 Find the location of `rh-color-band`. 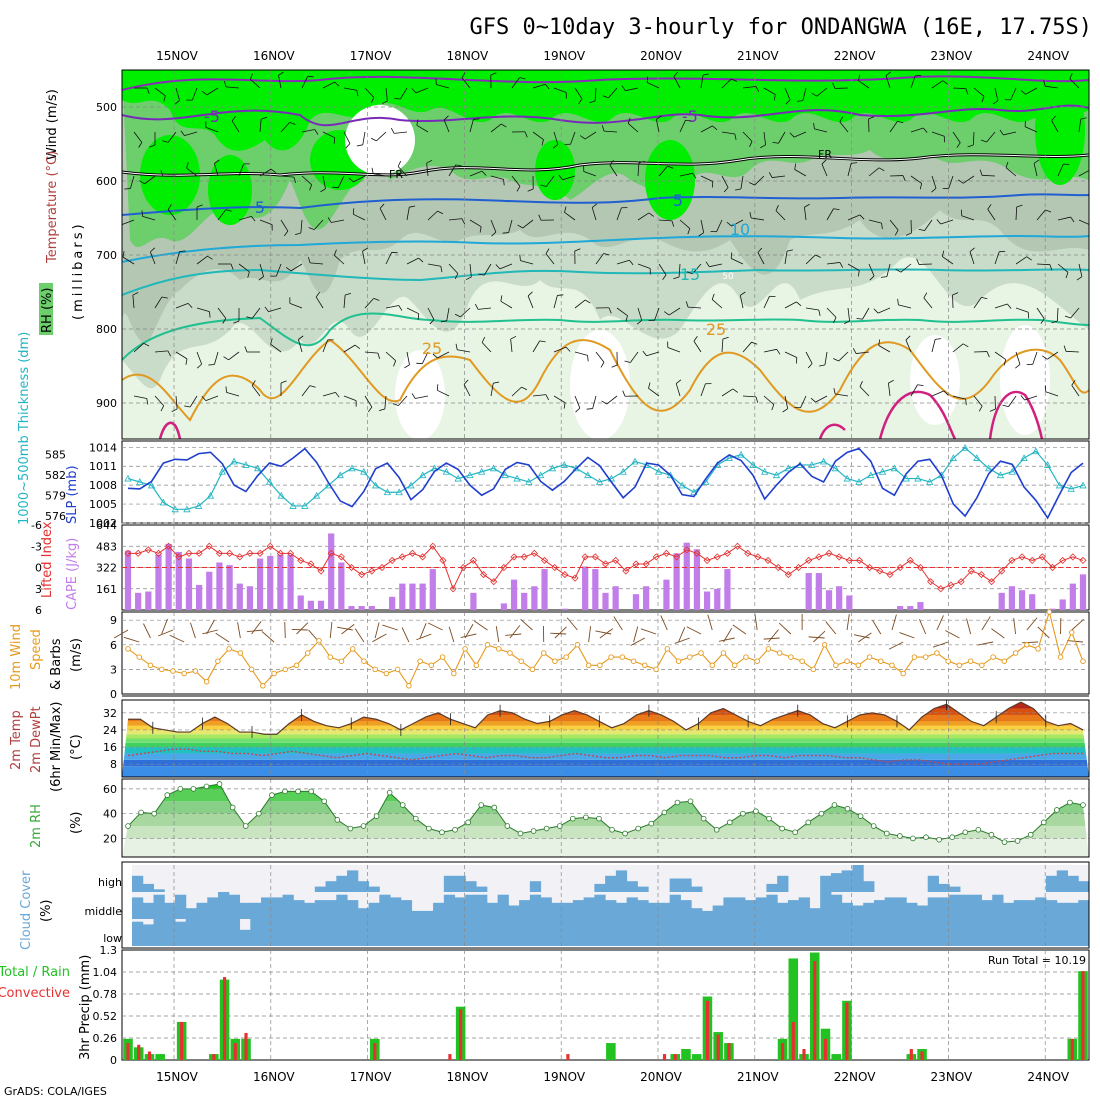

rh-color-band is located at coordinates (605, 795).